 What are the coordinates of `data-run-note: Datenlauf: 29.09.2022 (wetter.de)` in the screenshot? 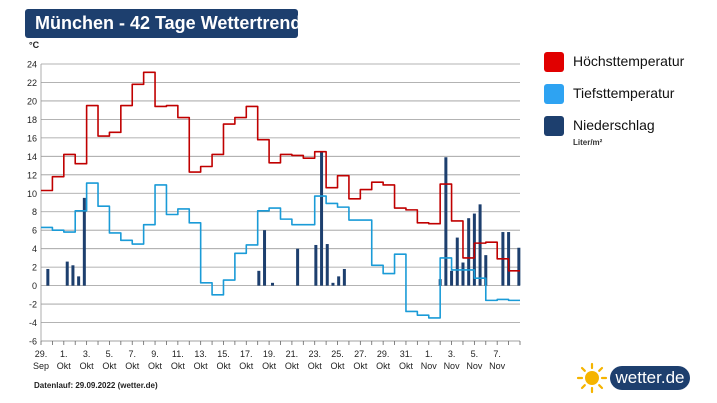 It's located at (96, 385).